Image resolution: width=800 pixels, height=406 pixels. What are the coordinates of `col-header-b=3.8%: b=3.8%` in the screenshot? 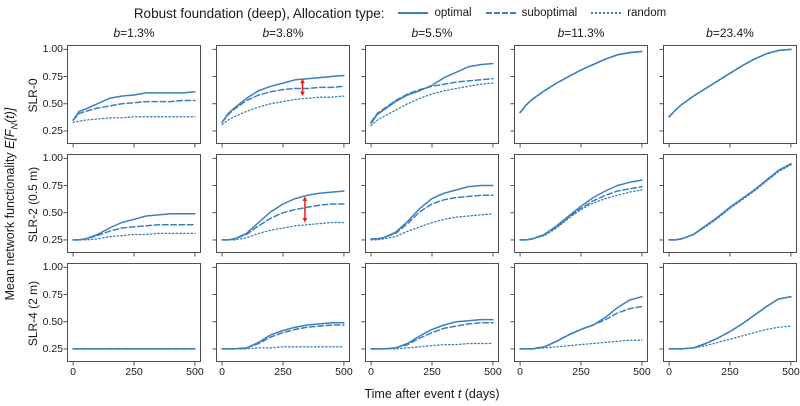 It's located at (283, 33).